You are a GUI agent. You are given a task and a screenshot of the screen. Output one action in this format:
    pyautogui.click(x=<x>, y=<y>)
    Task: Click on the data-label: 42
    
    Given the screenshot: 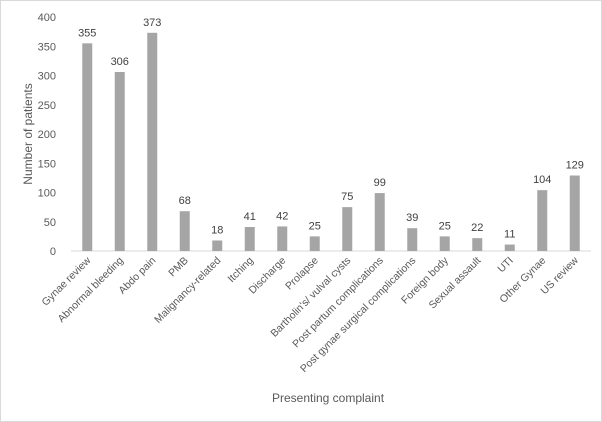 What is the action you would take?
    pyautogui.click(x=282, y=216)
    